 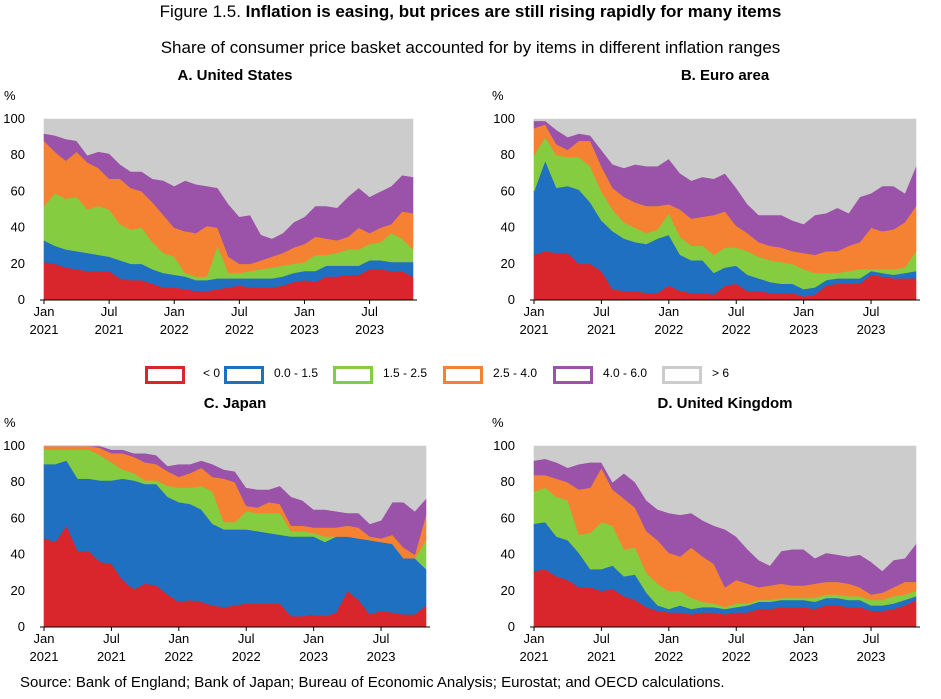 I want to click on panel-title: B. Euro area, so click(x=725, y=75).